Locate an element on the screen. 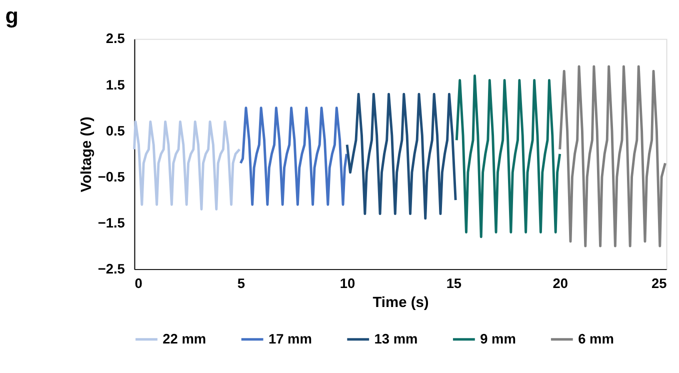  x-tick-label: 5 is located at coordinates (241, 284).